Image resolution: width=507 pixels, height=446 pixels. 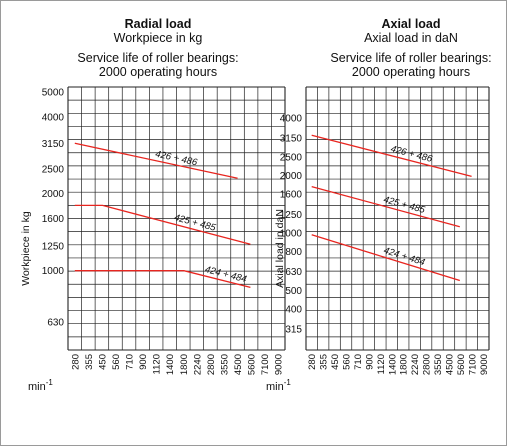 I want to click on axial-x-tick-label: 355, so click(x=324, y=362).